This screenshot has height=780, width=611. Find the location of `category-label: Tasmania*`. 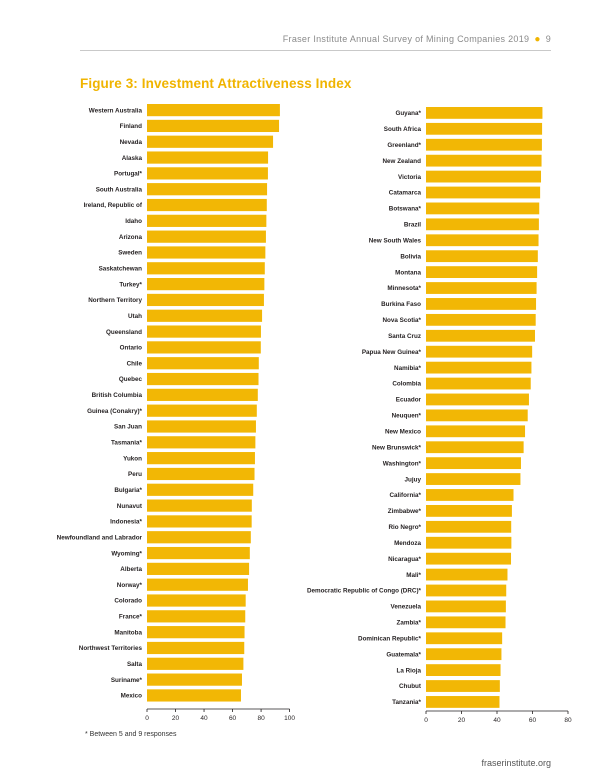

category-label: Tasmania* is located at coordinates (127, 443).